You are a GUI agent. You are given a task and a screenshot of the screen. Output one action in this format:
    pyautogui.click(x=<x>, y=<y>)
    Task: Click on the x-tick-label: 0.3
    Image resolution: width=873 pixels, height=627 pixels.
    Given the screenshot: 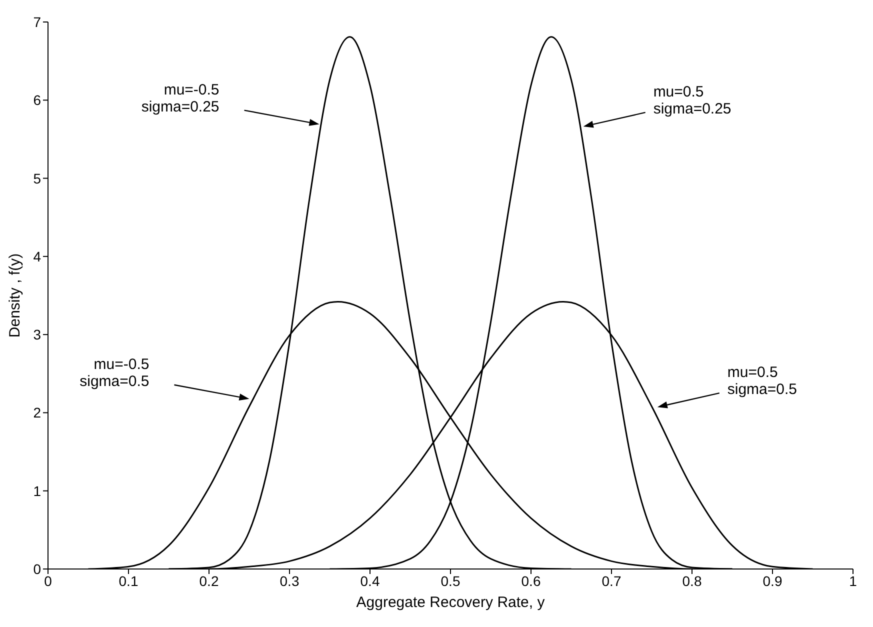 What is the action you would take?
    pyautogui.click(x=290, y=580)
    